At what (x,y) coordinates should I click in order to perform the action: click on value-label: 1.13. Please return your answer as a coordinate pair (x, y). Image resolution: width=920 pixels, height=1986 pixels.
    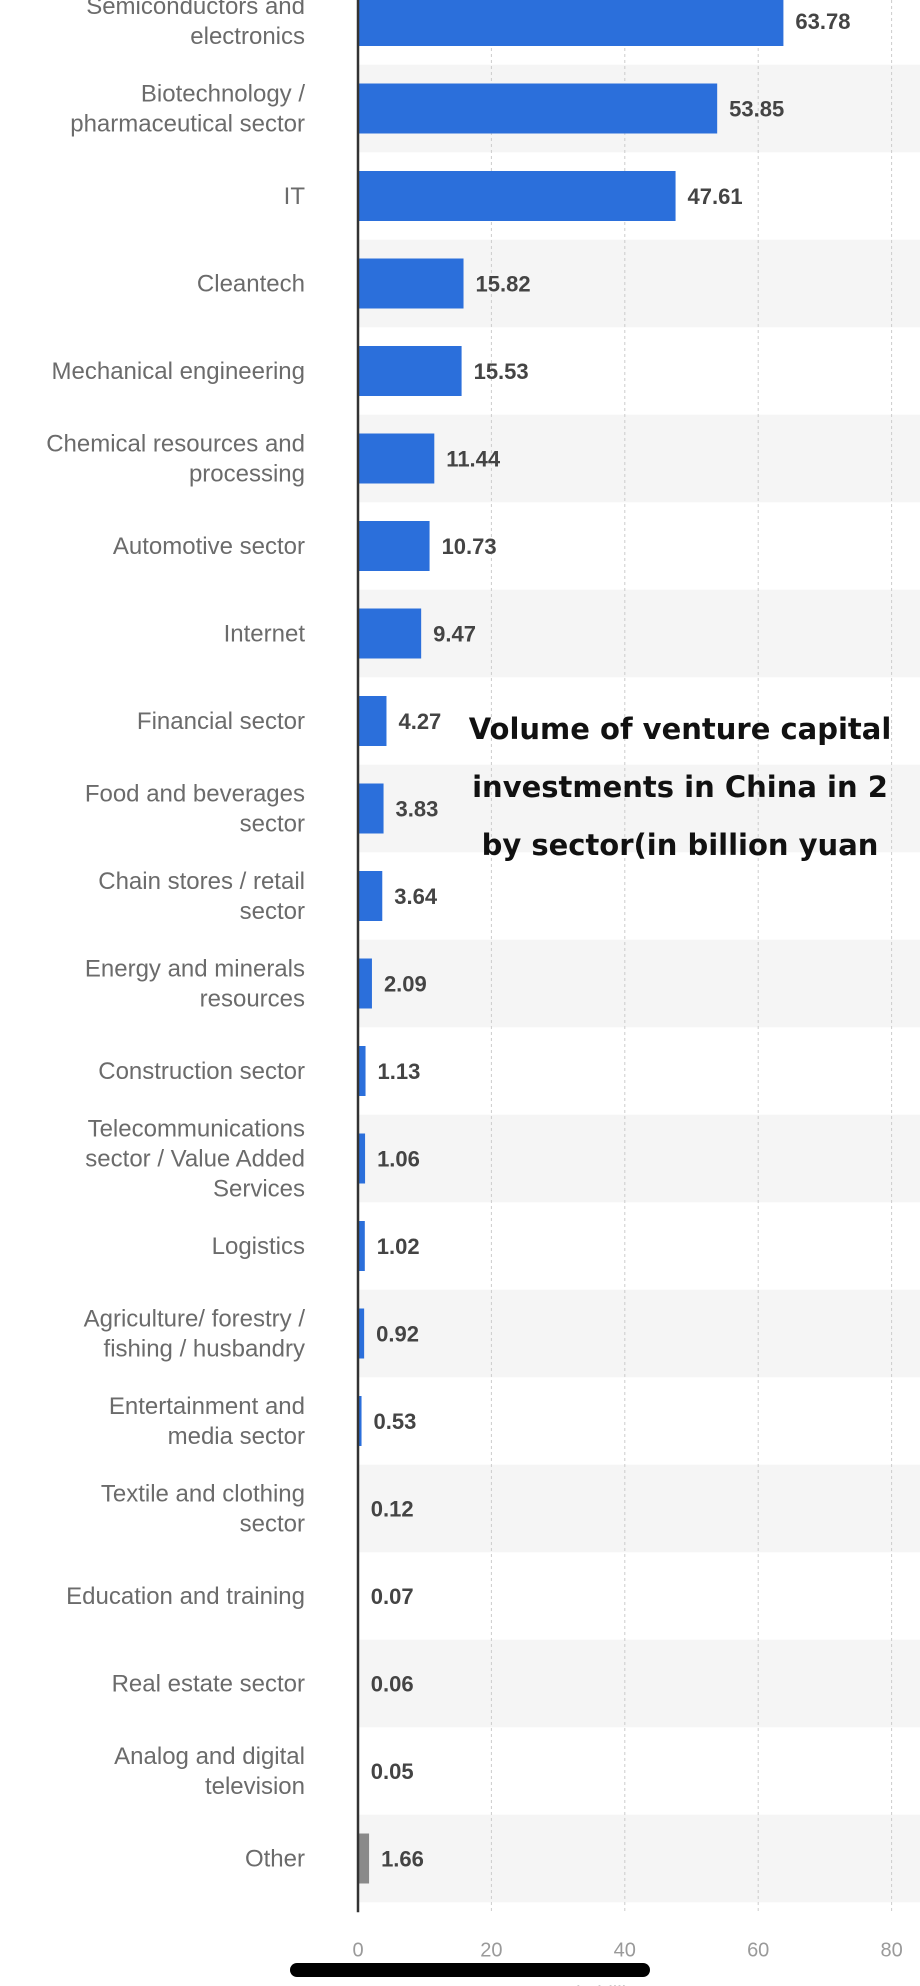
    Looking at the image, I should click on (399, 1071).